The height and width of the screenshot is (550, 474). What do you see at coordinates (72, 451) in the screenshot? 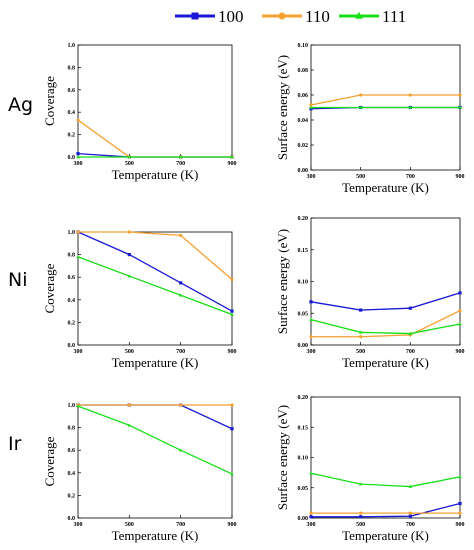
I see `y-tick-label: 0.6` at bounding box center [72, 451].